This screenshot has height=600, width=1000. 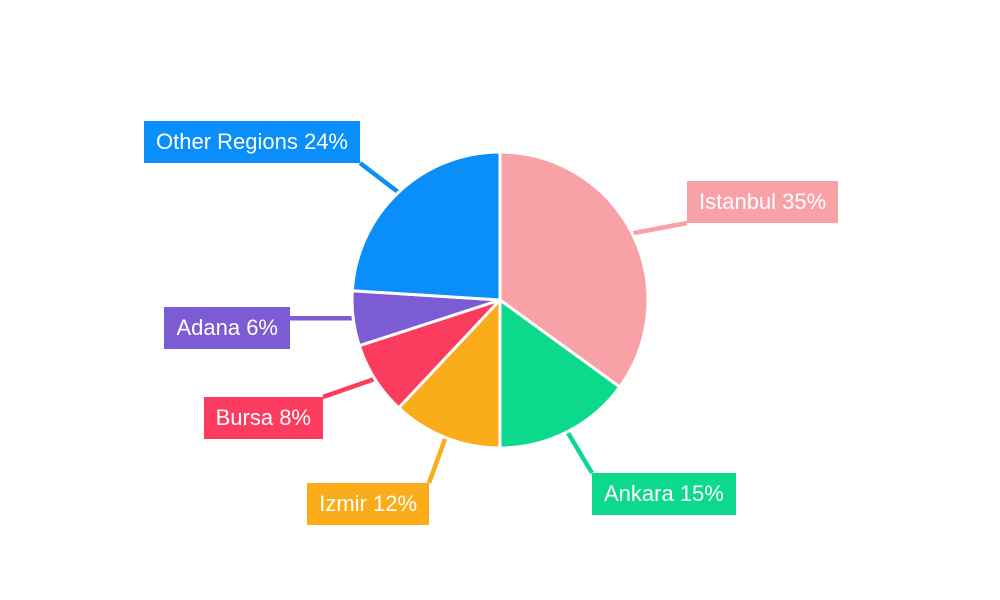 I want to click on label-istanbul: Istanbul 35%, so click(x=763, y=202).